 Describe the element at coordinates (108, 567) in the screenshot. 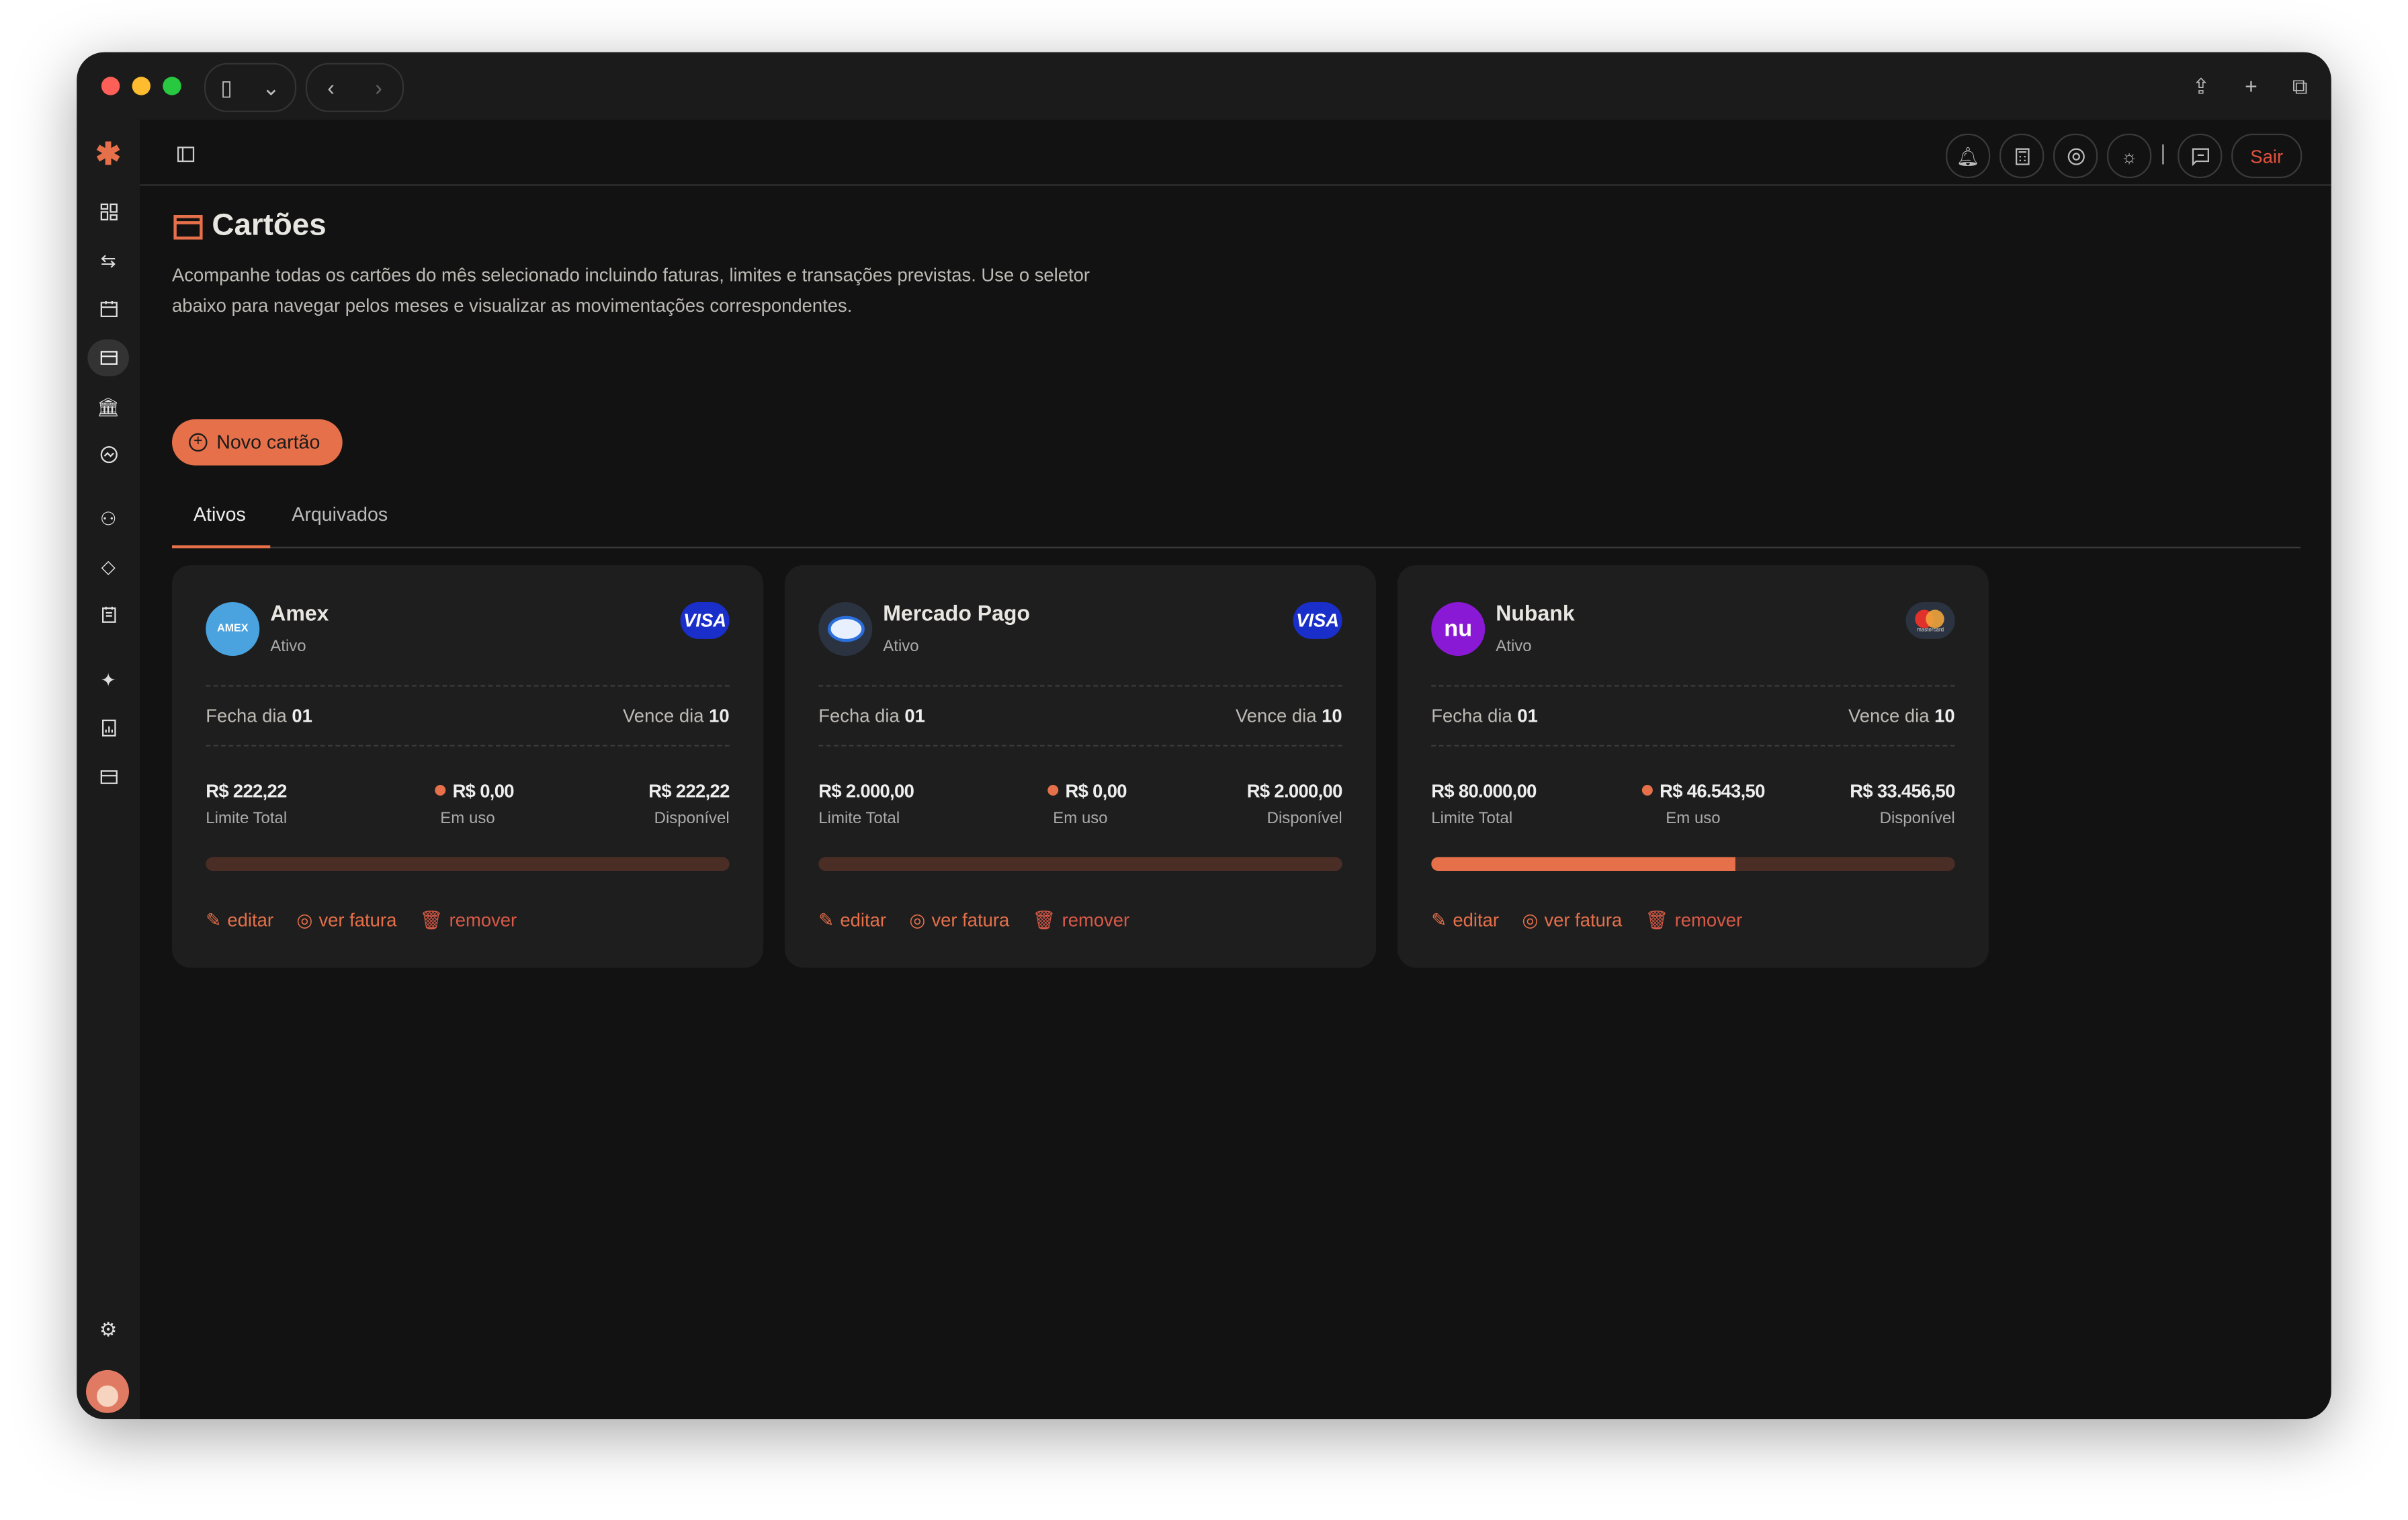

I see `tag-icon: ◇` at that location.